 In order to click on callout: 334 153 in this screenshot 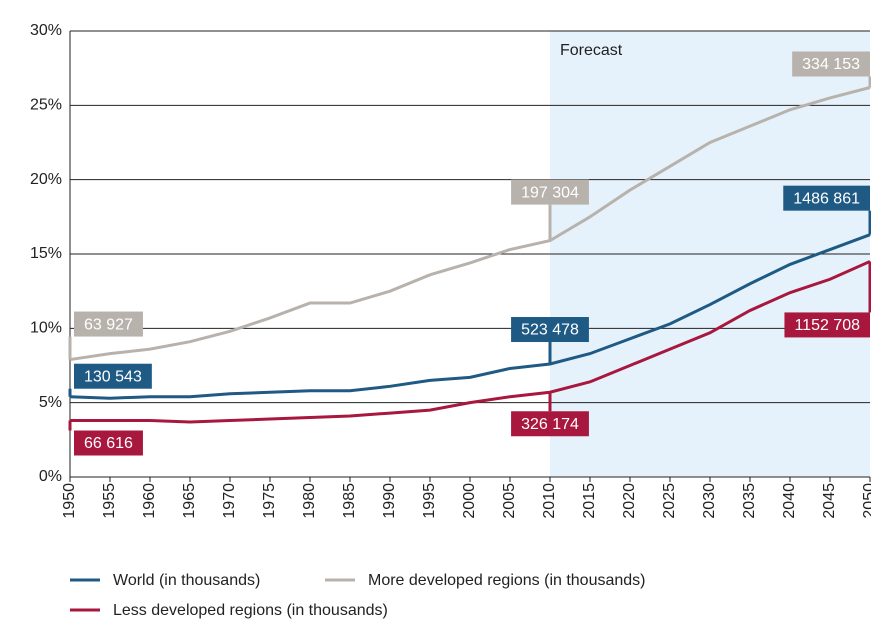, I will do `click(831, 69)`.